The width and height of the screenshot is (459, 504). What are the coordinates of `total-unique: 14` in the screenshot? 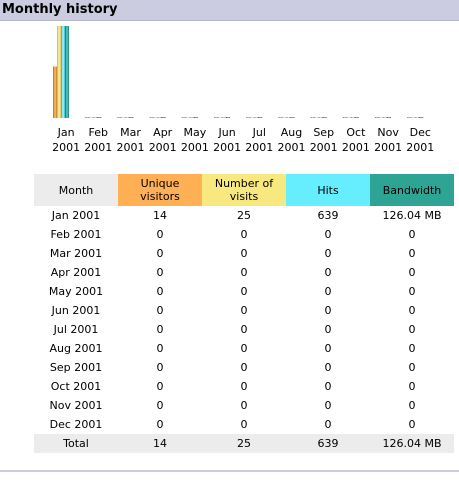 It's located at (160, 443).